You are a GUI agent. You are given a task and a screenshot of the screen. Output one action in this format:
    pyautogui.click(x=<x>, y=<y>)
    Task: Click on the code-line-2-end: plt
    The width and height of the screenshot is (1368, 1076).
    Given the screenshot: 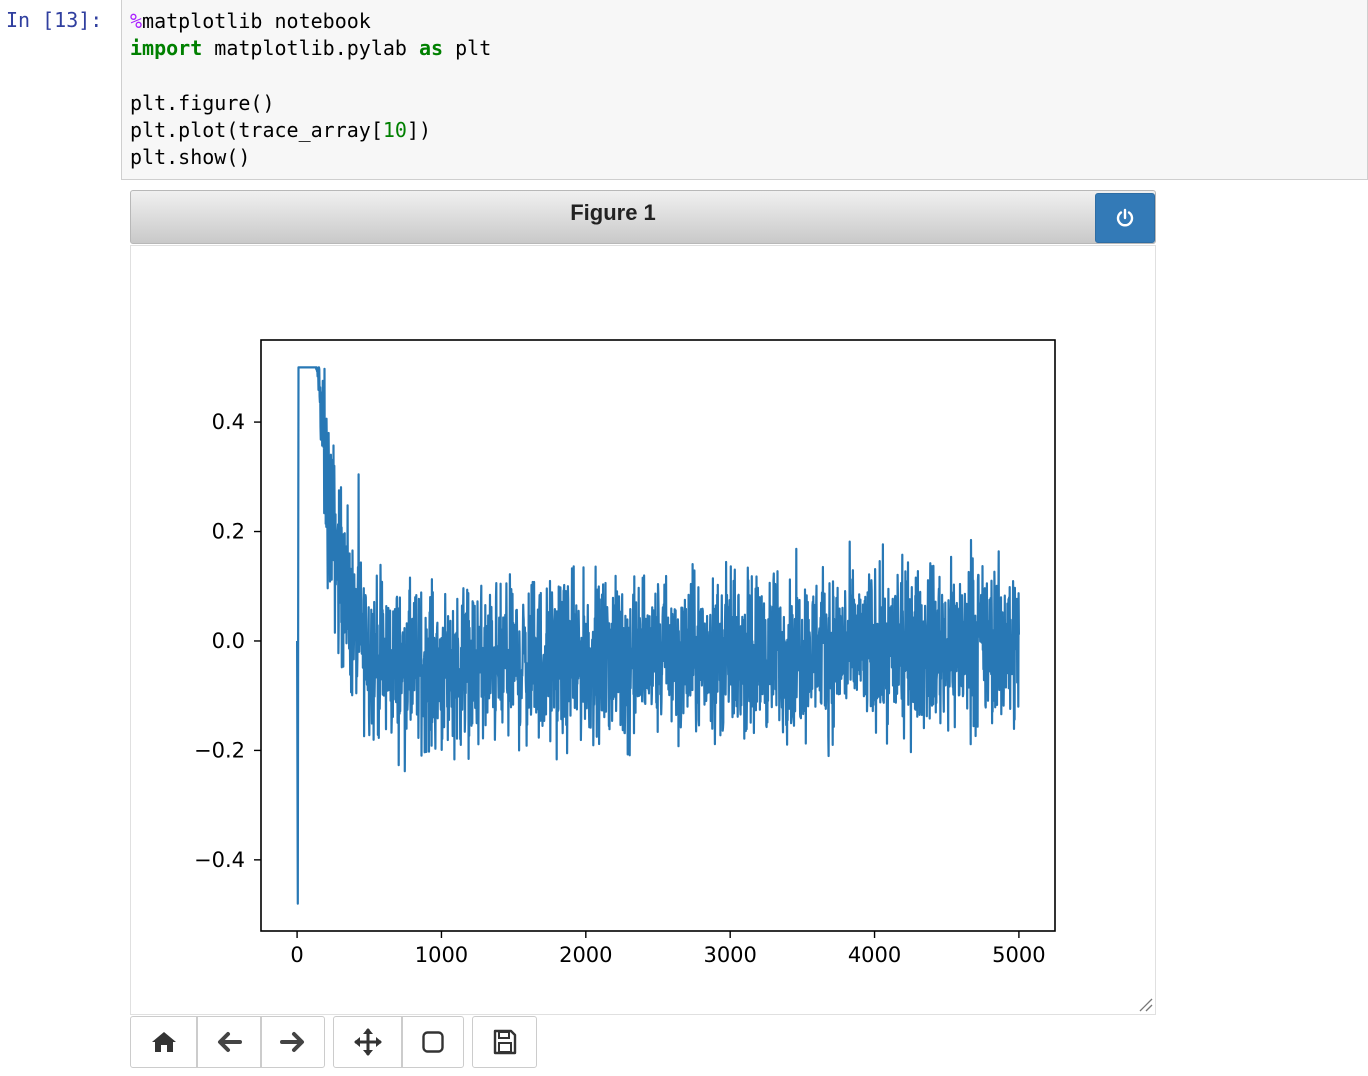 What is the action you would take?
    pyautogui.click(x=467, y=48)
    